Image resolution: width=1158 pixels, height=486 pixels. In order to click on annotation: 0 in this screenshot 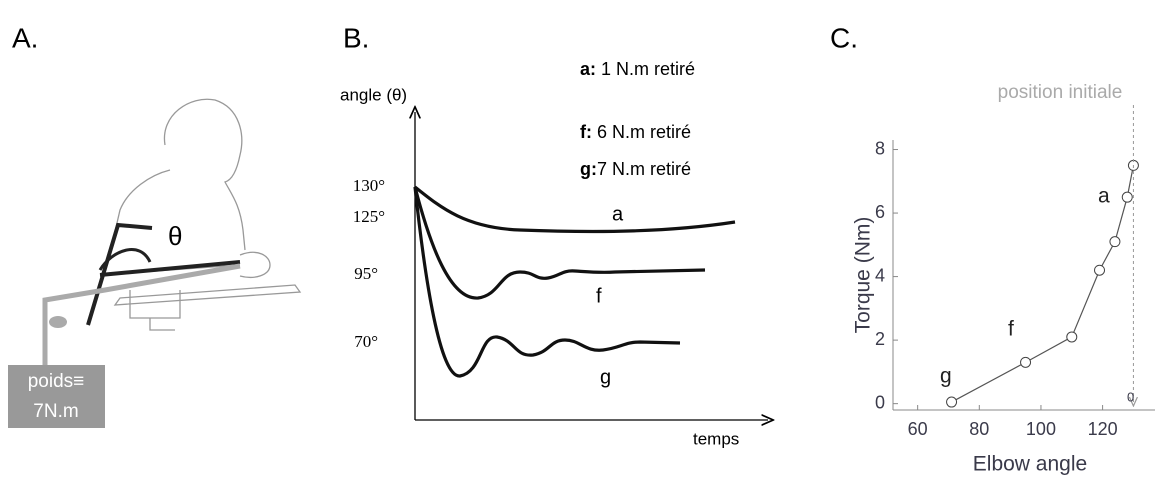, I will do `click(1130, 396)`.